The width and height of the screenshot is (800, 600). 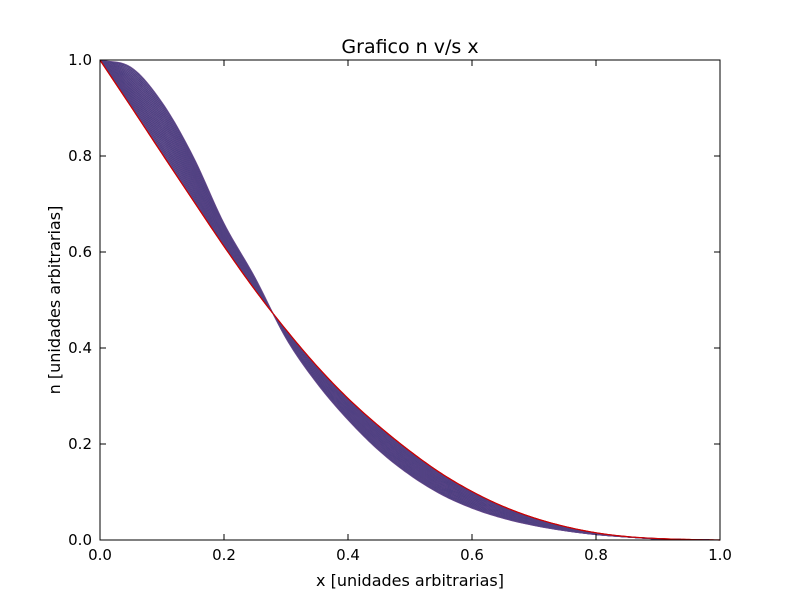 What do you see at coordinates (409, 47) in the screenshot?
I see `chart-title: Grafico n v/s x` at bounding box center [409, 47].